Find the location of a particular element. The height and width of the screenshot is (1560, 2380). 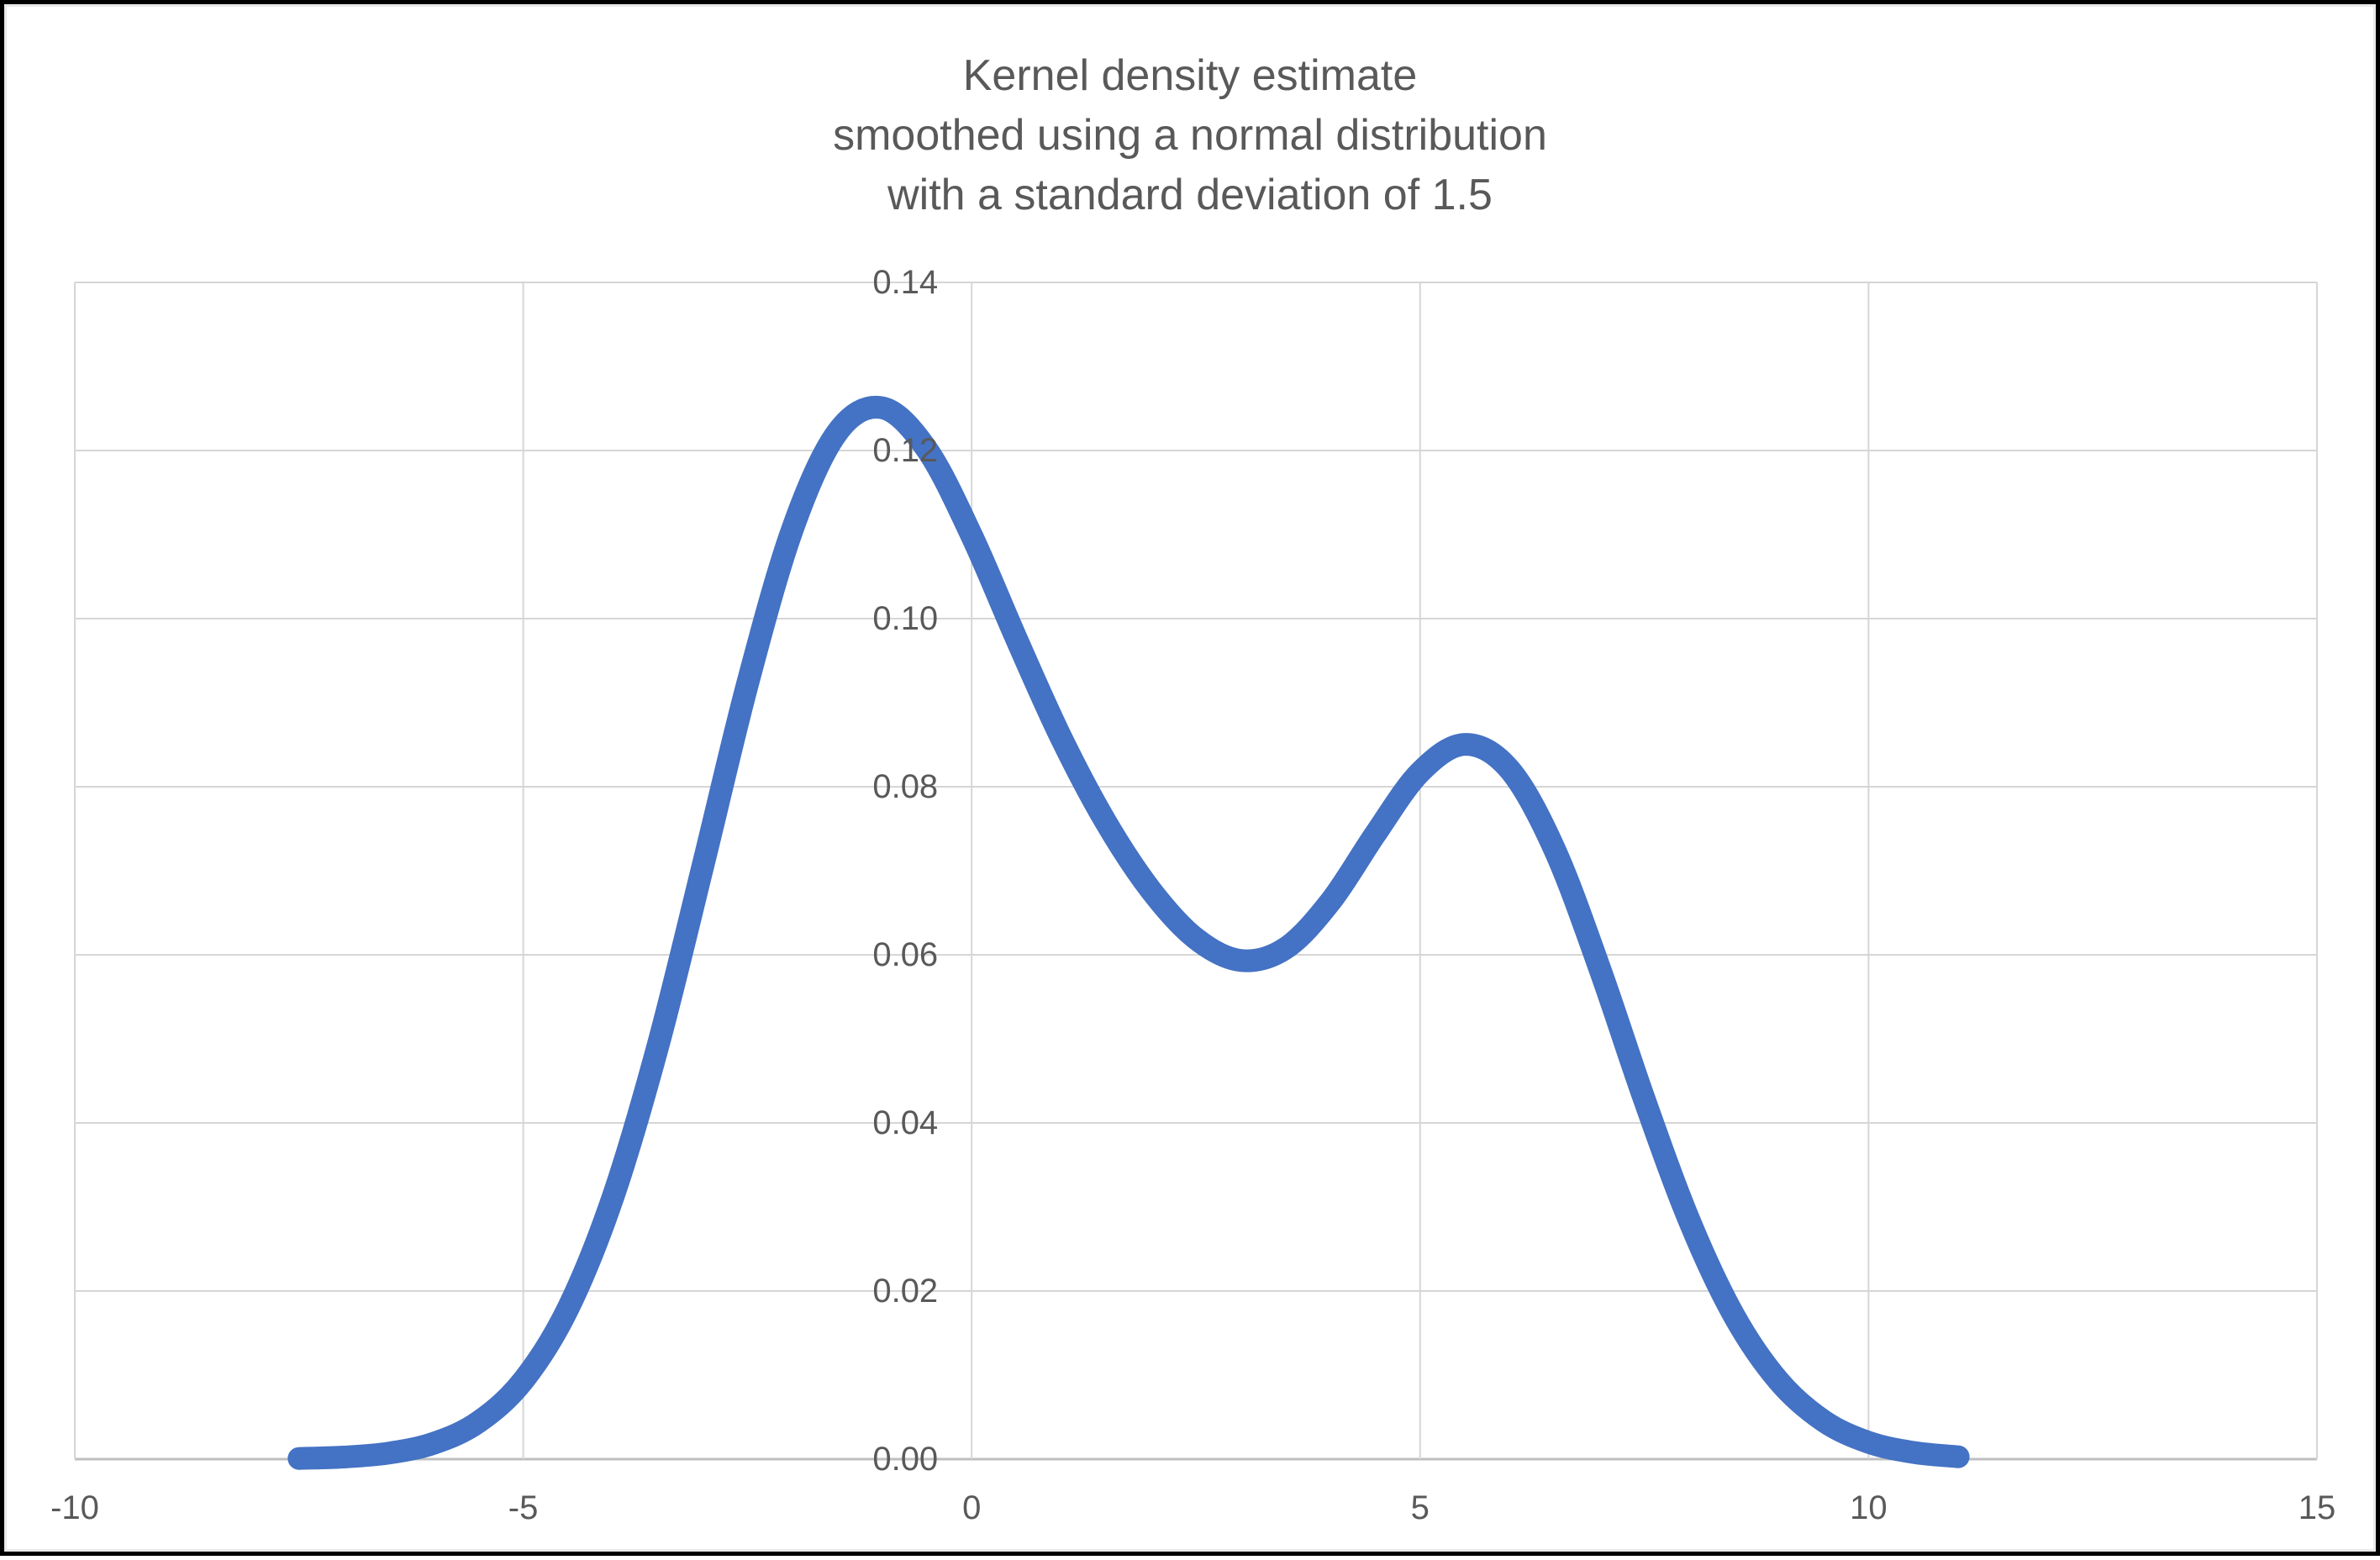

y-tick-label: 0.04 is located at coordinates (905, 1122).